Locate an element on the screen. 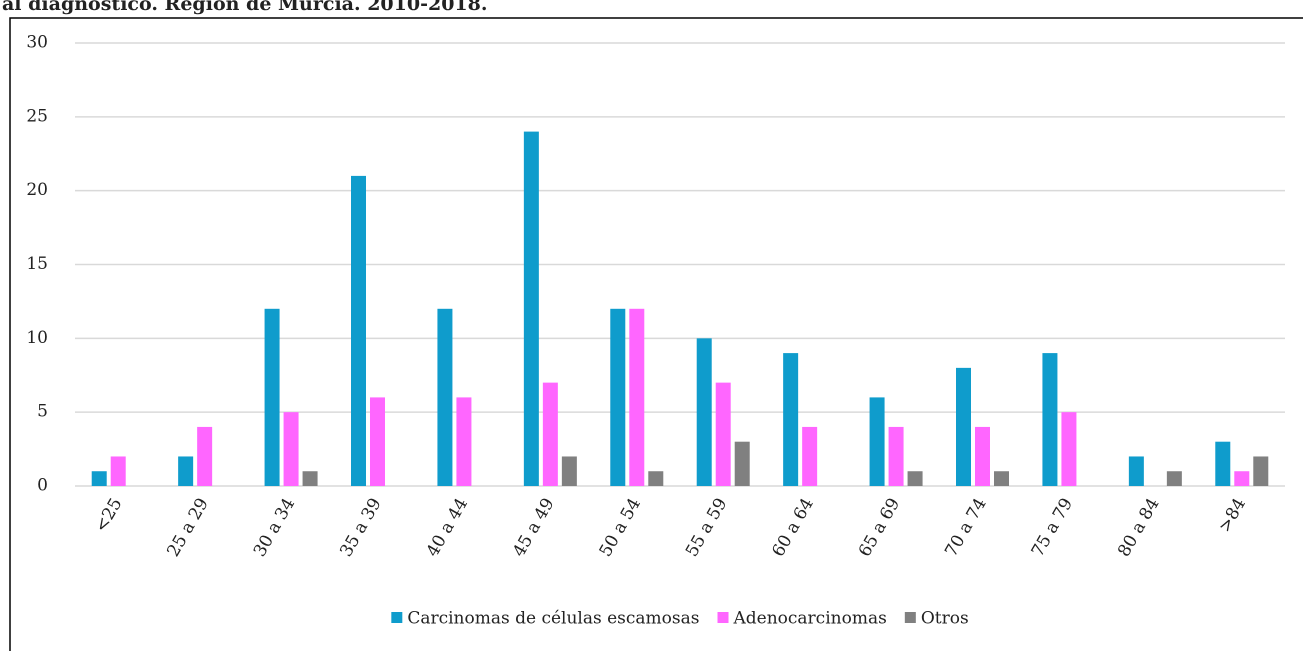 Image resolution: width=1303 pixels, height=651 pixels. y-tick-label: 10 is located at coordinates (37, 338).